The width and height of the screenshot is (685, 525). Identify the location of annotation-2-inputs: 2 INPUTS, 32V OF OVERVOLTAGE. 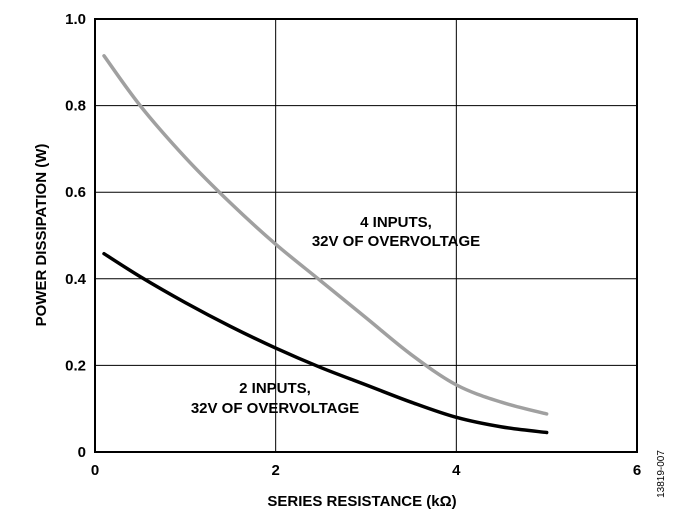
(275, 398).